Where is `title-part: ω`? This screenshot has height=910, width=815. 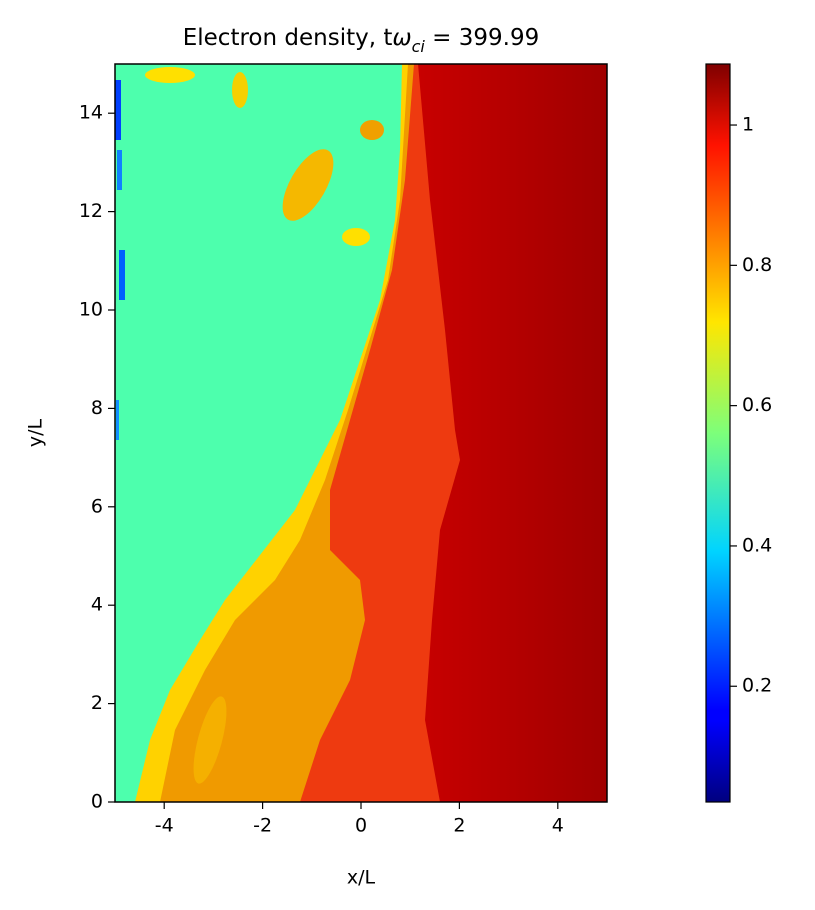 title-part: ω is located at coordinates (401, 38).